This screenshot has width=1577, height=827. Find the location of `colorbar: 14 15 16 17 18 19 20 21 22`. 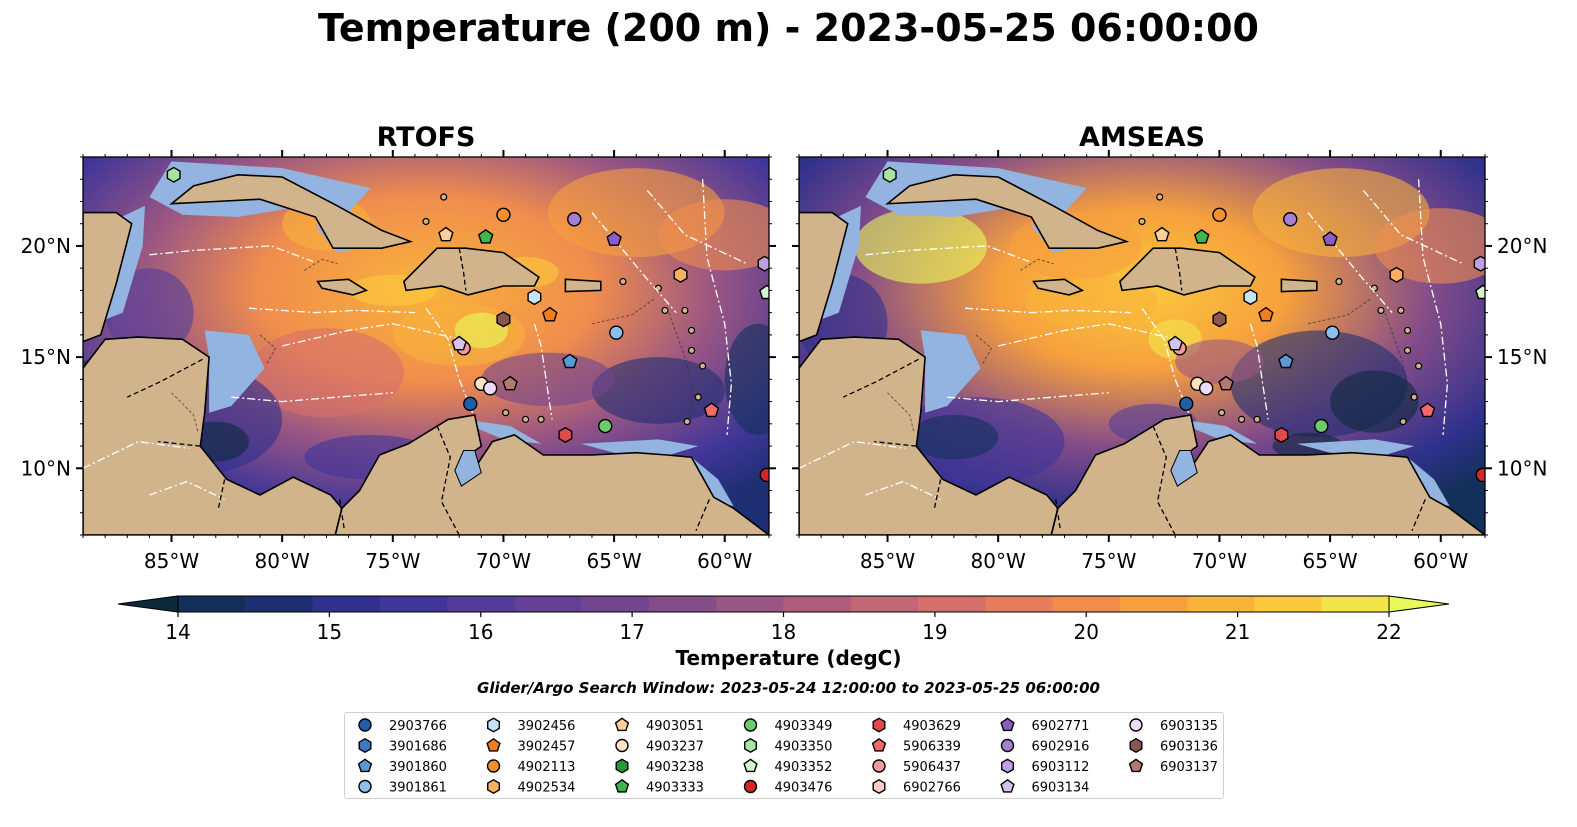

colorbar: 14 15 16 17 18 19 20 21 22 is located at coordinates (783, 617).